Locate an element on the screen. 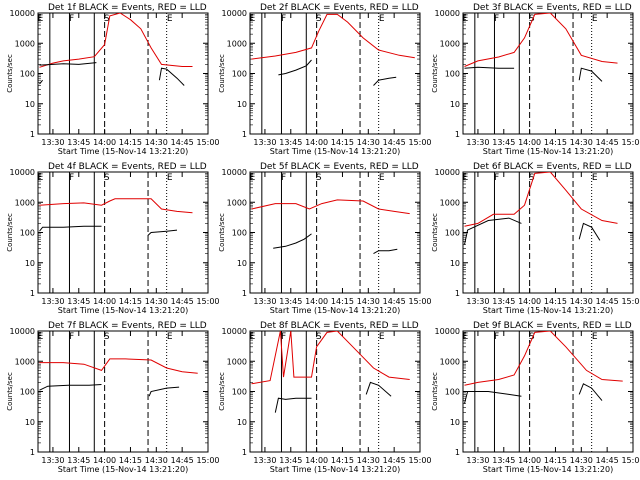 The width and height of the screenshot is (640, 480). chart-title: Det 1f BLACK = Events, RED = LLD is located at coordinates (127, 8).